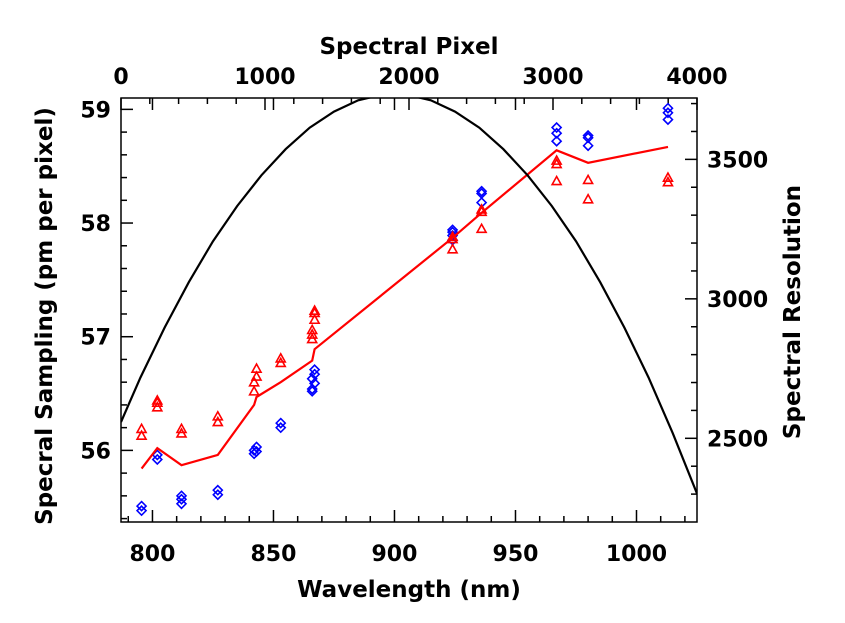 Image resolution: width=845 pixels, height=623 pixels. What do you see at coordinates (737, 160) in the screenshot?
I see `right-y-tick-label: 3500` at bounding box center [737, 160].